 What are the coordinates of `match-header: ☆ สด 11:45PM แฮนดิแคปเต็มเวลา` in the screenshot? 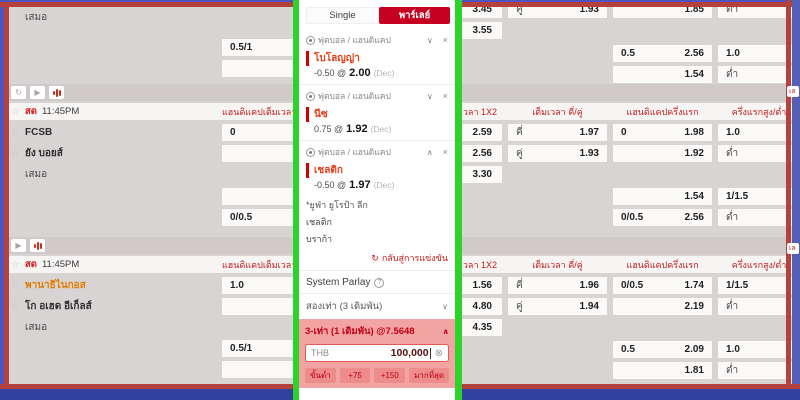 It's located at (152, 111).